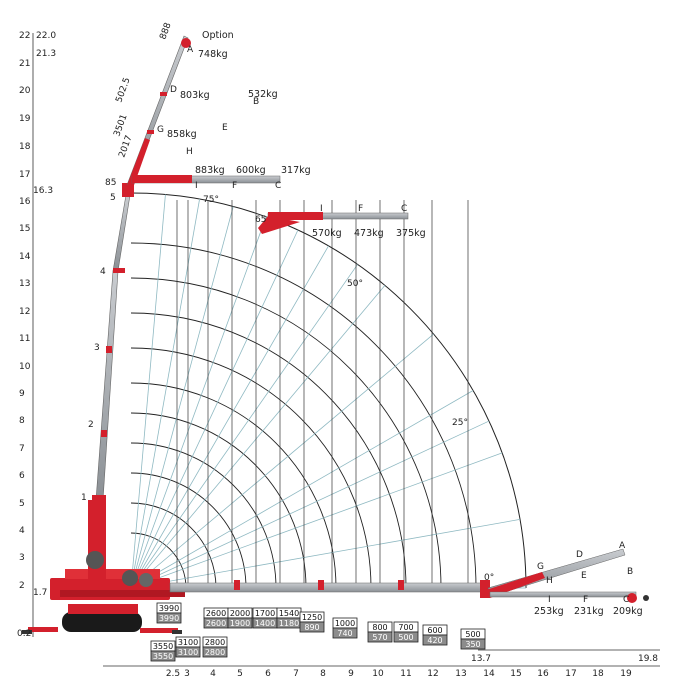 The width and height of the screenshot is (685, 687). What do you see at coordinates (25, 119) in the screenshot?
I see `y-tick-label: 19` at bounding box center [25, 119].